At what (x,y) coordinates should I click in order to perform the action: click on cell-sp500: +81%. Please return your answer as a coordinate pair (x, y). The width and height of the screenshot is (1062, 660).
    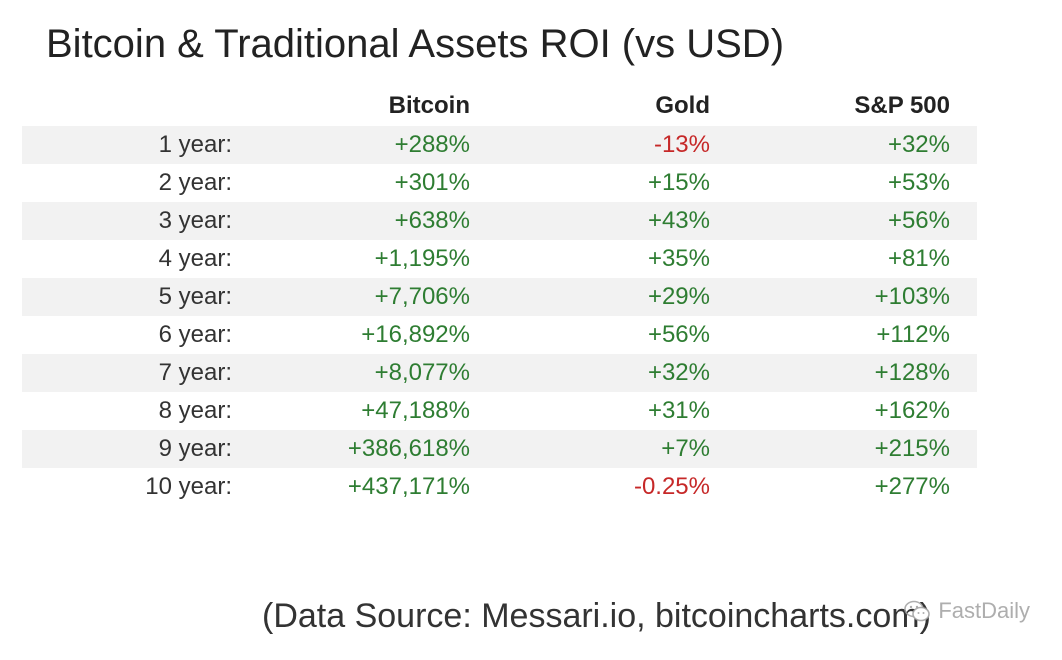
    Looking at the image, I should click on (918, 258).